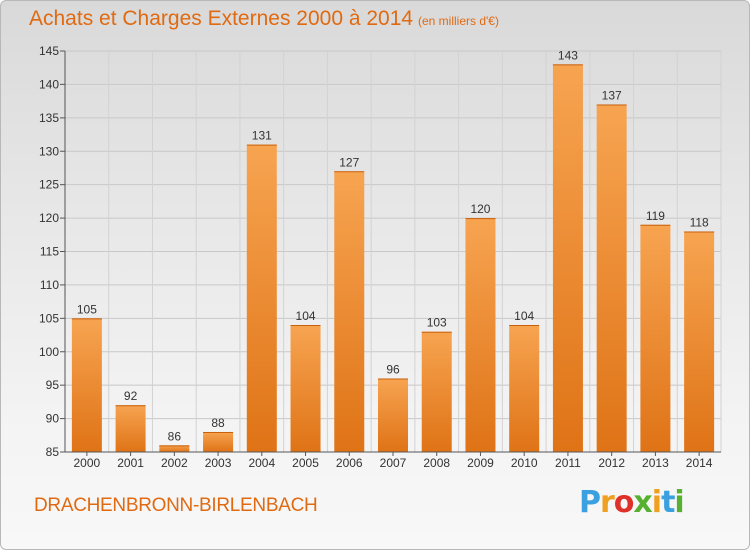 The image size is (750, 550). I want to click on bar-2007, so click(393, 415).